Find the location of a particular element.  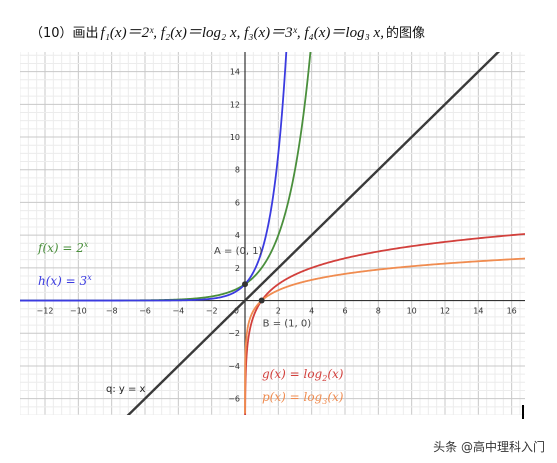

x-tick-label: 4 is located at coordinates (311, 311).